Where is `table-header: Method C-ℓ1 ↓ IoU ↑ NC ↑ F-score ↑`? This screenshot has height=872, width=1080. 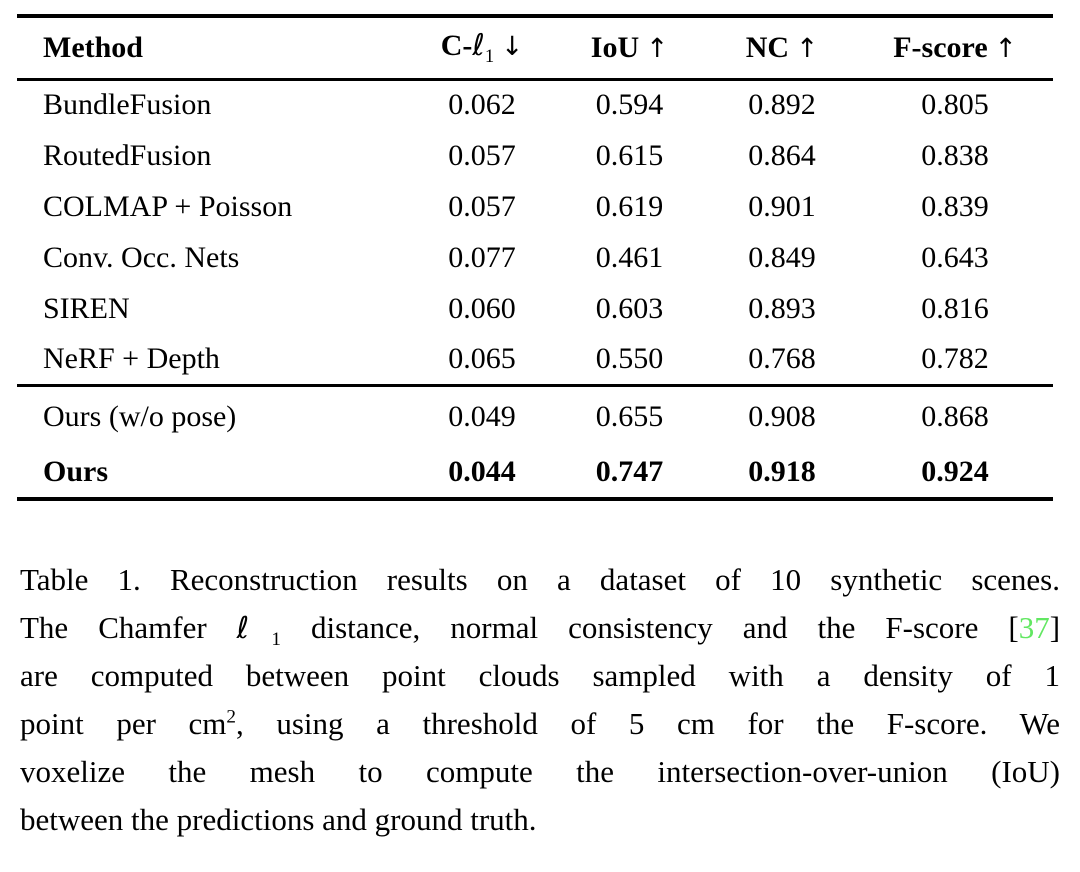
table-header: Method C-ℓ1 ↓ IoU ↑ NC ↑ F-score ↑ is located at coordinates (535, 48).